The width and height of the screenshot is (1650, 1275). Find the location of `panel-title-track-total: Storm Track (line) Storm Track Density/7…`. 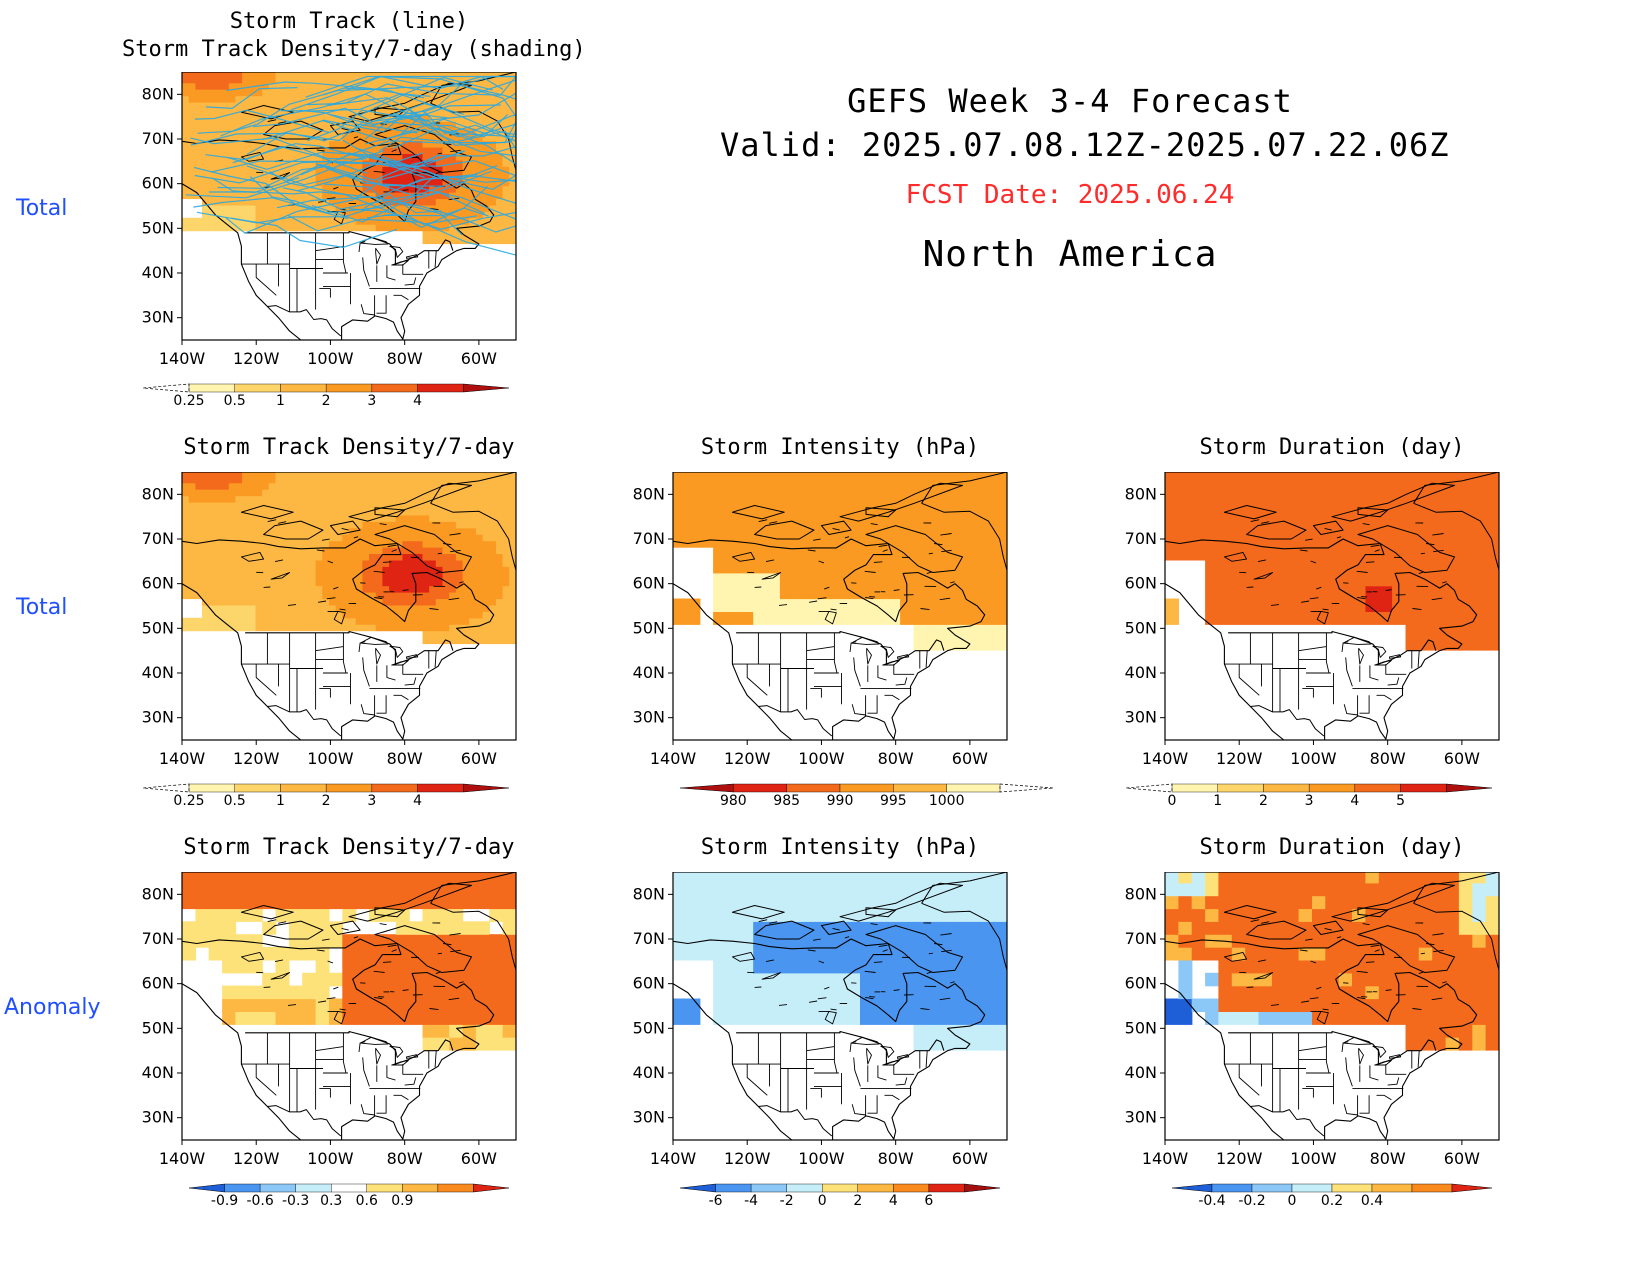

panel-title-track-total: Storm Track (line) Storm Track Density/7… is located at coordinates (354, 35).